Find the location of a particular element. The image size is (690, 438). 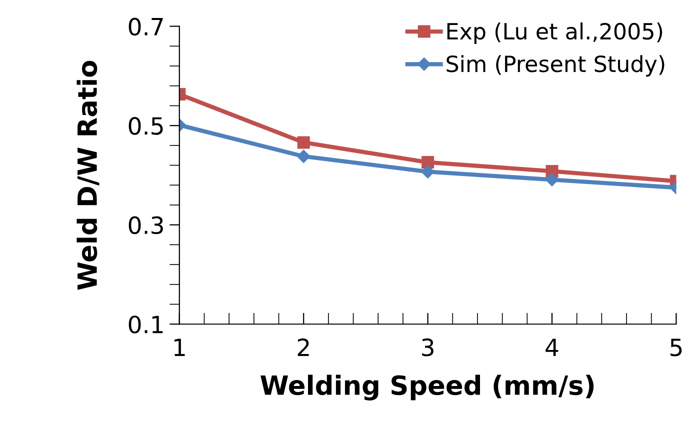

x-tick-label: 3 is located at coordinates (428, 347).